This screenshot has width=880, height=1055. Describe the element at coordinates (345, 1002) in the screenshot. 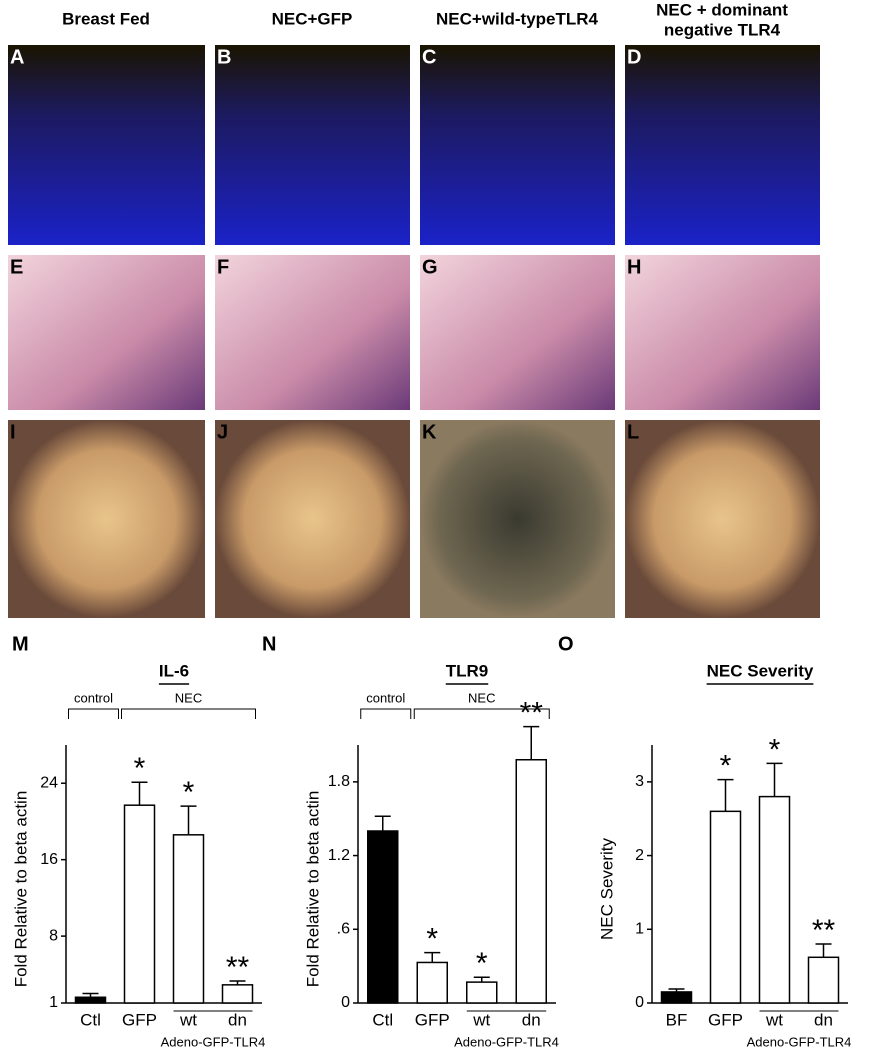

I see `y-tick-label: 0` at that location.